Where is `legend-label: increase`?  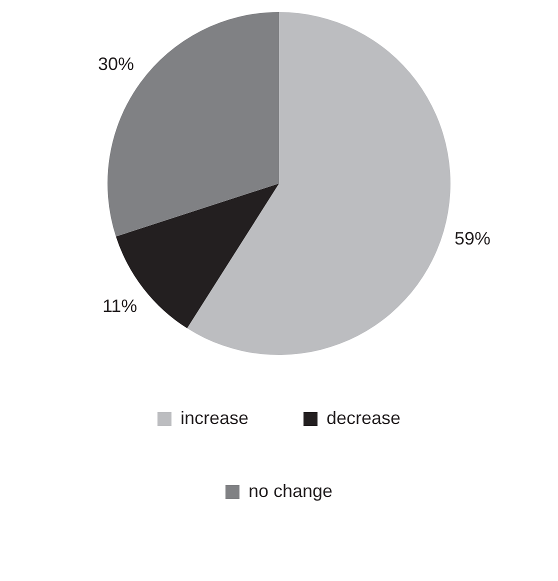 legend-label: increase is located at coordinates (214, 418).